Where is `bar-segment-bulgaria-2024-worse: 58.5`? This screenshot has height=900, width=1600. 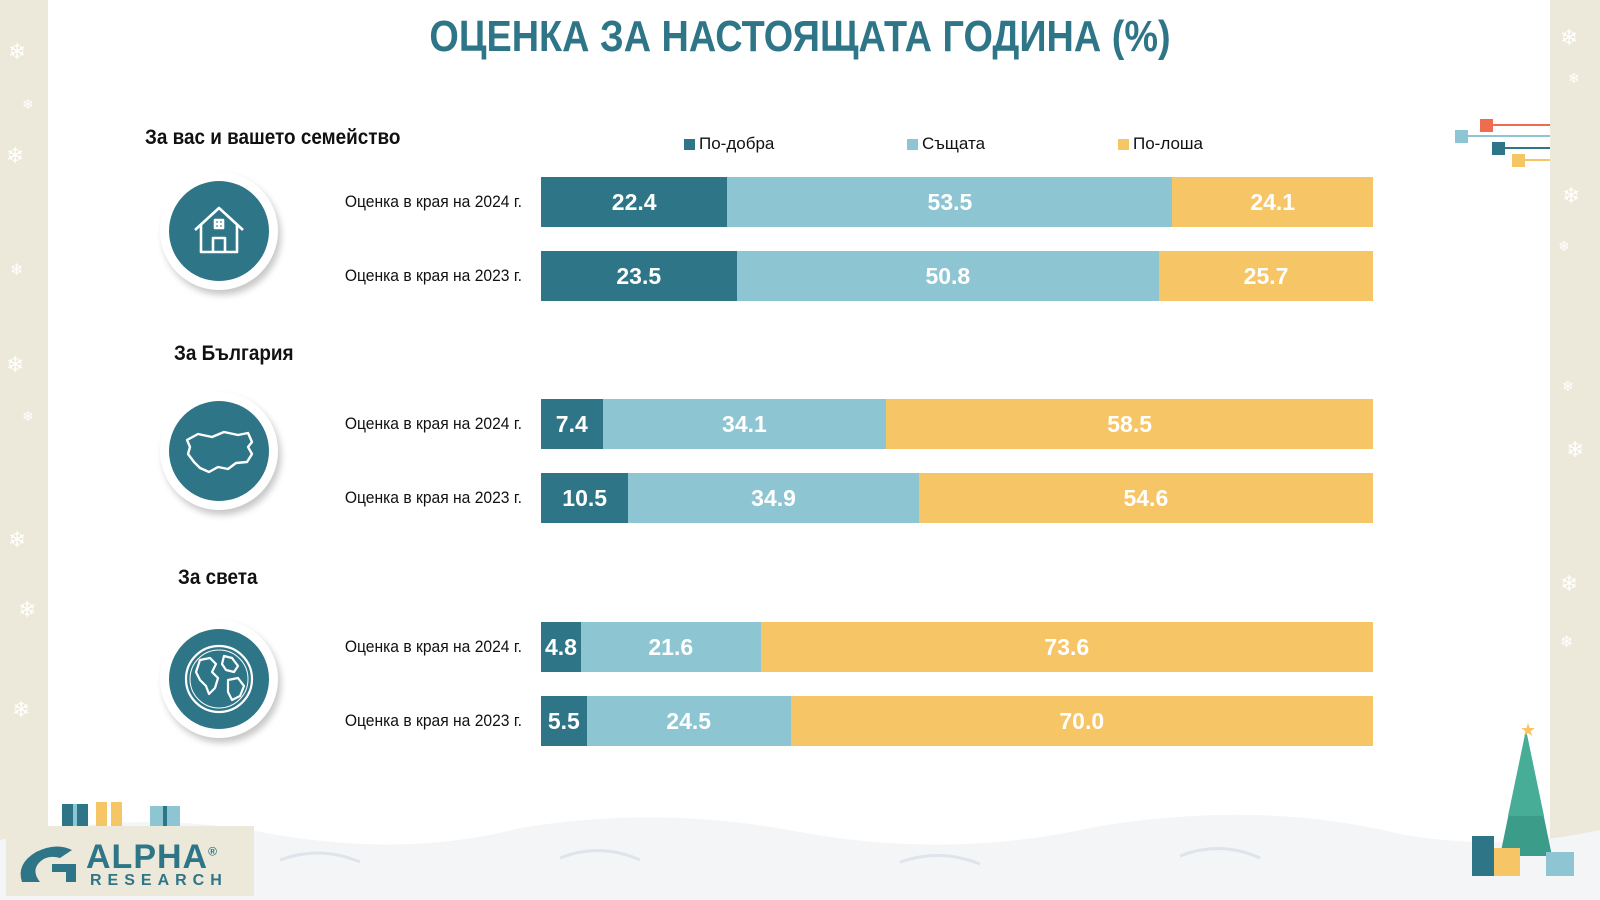
bar-segment-bulgaria-2024-worse: 58.5 is located at coordinates (1129, 424).